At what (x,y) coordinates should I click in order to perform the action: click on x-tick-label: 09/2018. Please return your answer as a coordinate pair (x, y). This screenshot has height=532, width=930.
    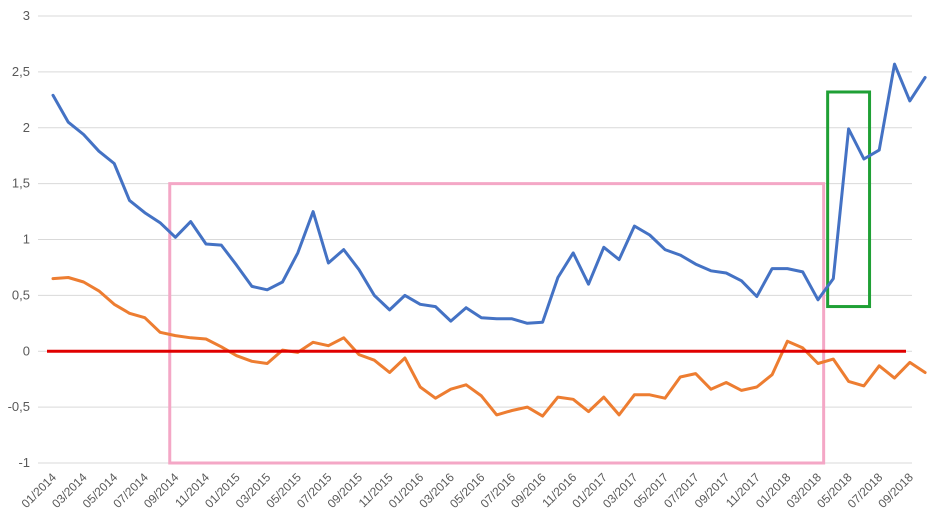
    Looking at the image, I should click on (895, 490).